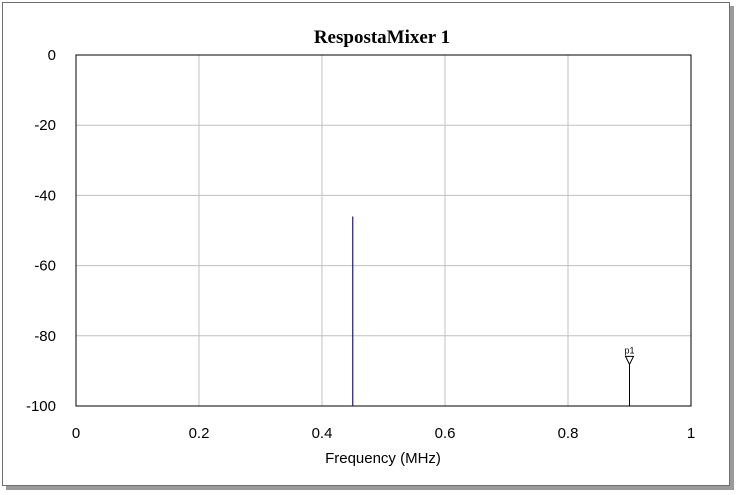 The width and height of the screenshot is (739, 495). I want to click on marker-label: p1, so click(629, 350).